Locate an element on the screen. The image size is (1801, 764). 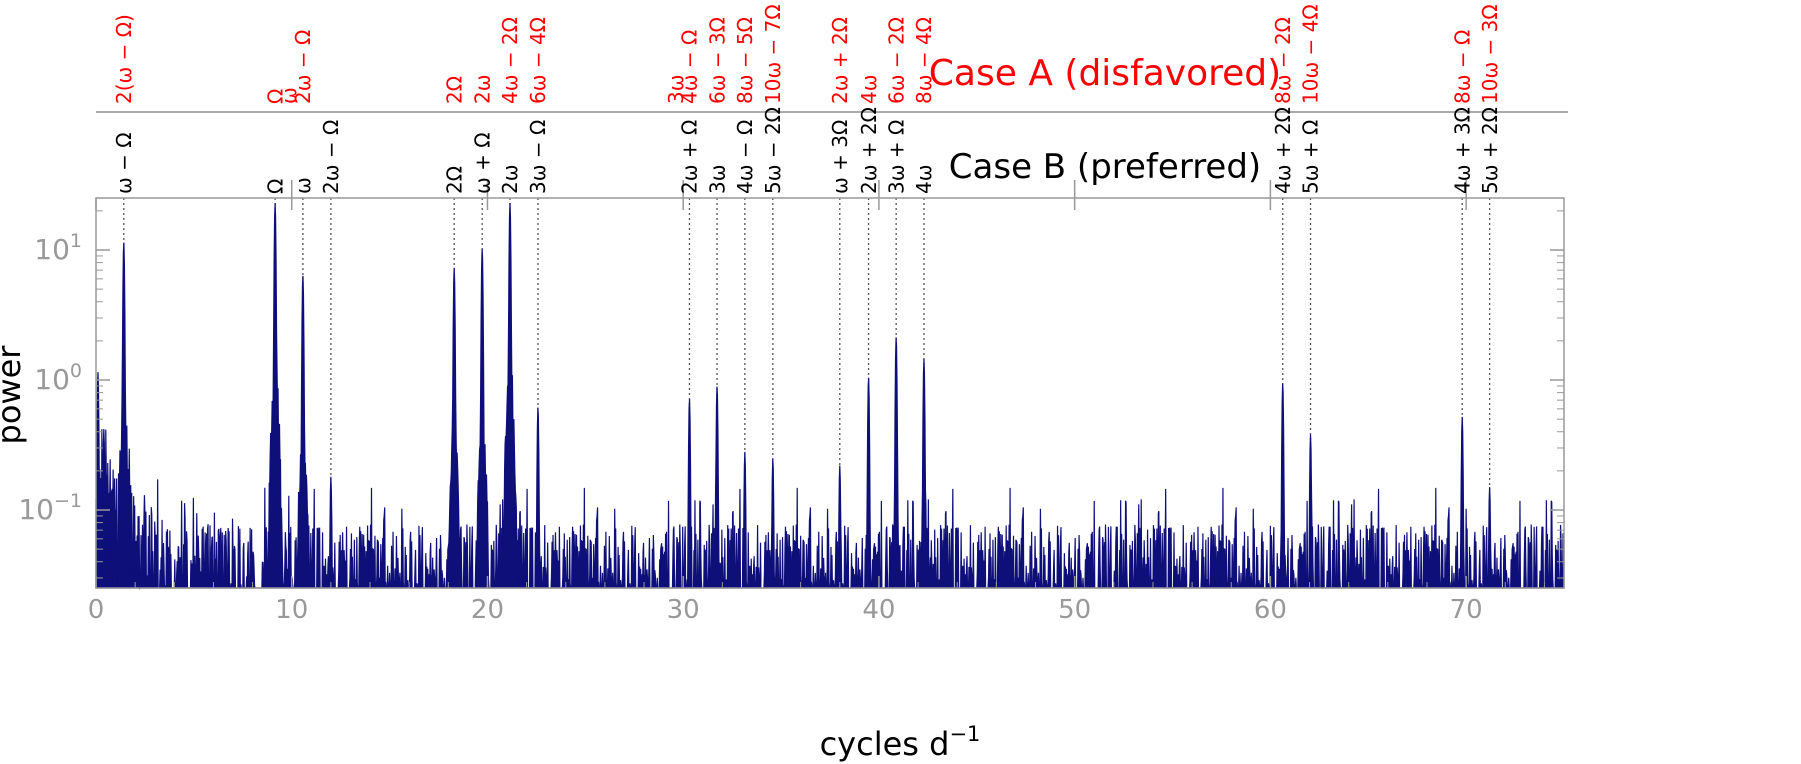
case-a-label: 2ω + 2Ω is located at coordinates (840, 60).